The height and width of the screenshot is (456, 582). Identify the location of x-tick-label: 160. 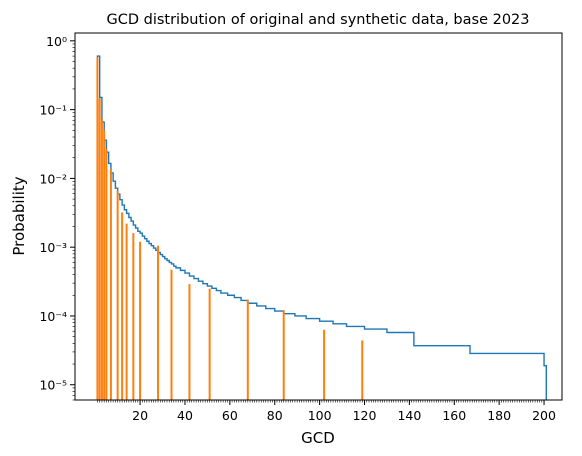
(454, 415).